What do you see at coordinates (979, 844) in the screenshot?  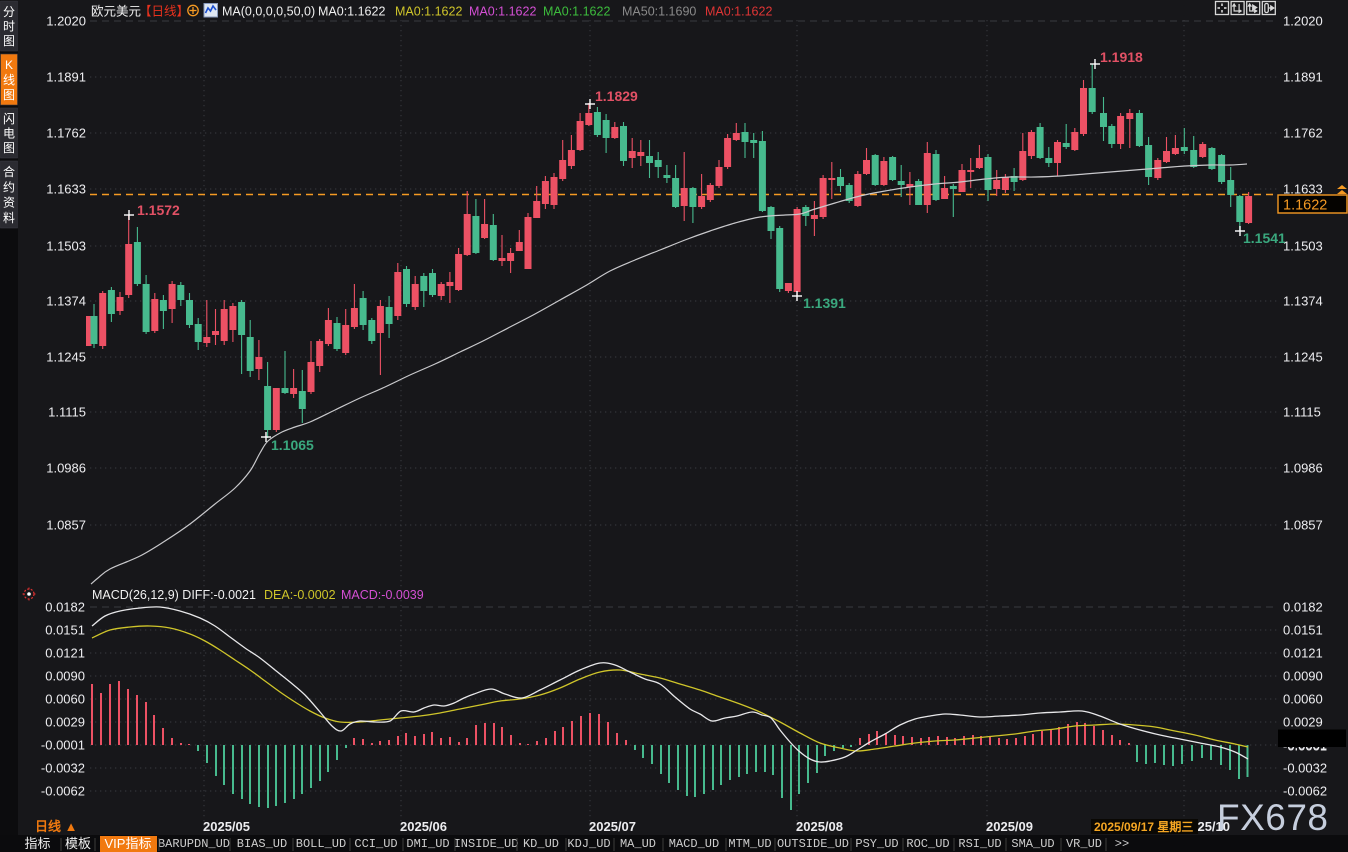 I see `svg-text: RSI_UD` at bounding box center [979, 844].